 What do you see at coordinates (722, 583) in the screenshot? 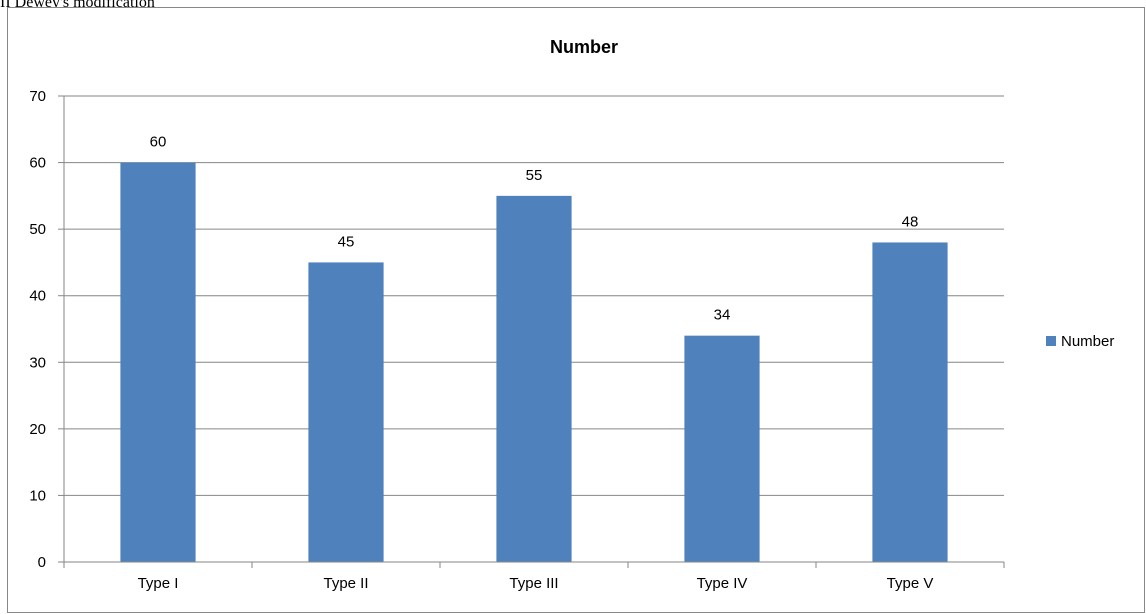
I see `x-tick-label: Type IV` at bounding box center [722, 583].